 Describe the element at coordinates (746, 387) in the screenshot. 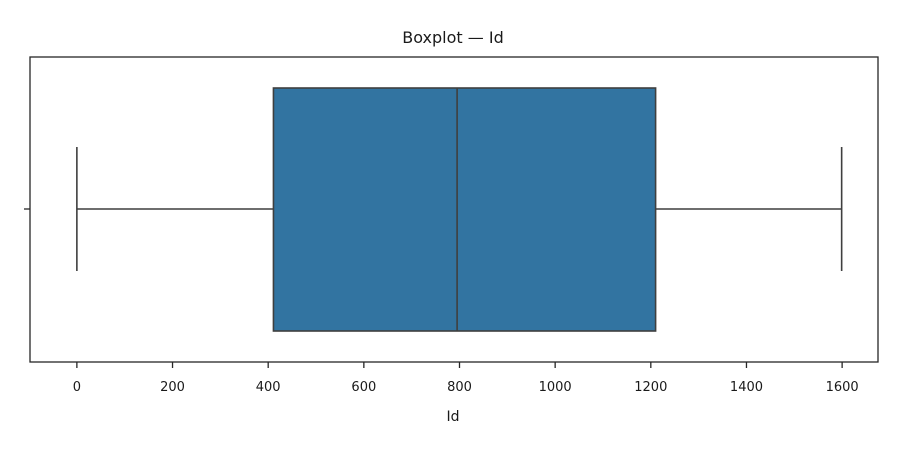

I see `x-tick-label: 1400` at that location.